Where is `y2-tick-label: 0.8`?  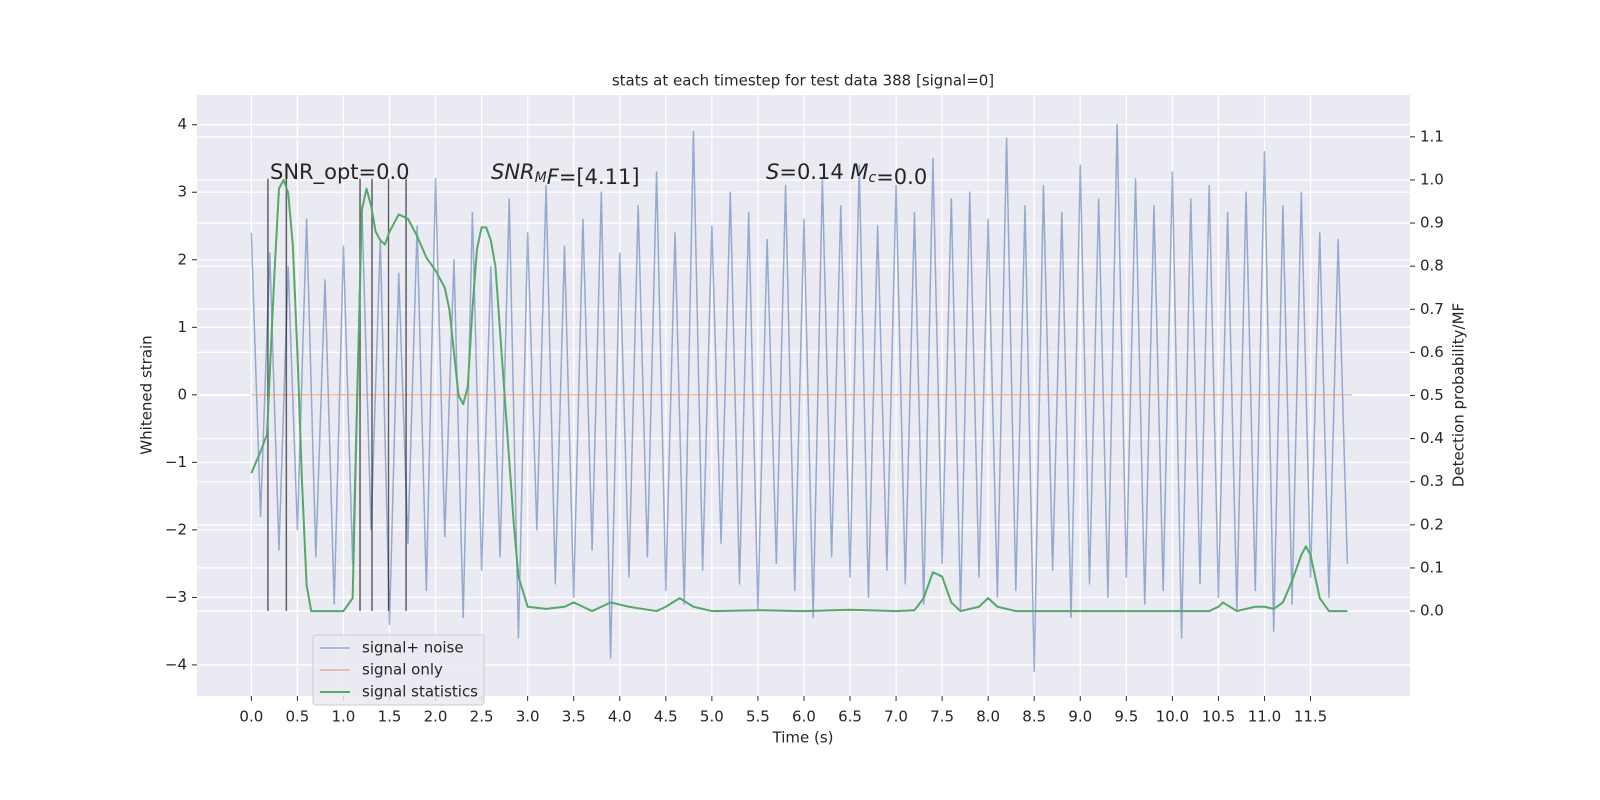 y2-tick-label: 0.8 is located at coordinates (1432, 266).